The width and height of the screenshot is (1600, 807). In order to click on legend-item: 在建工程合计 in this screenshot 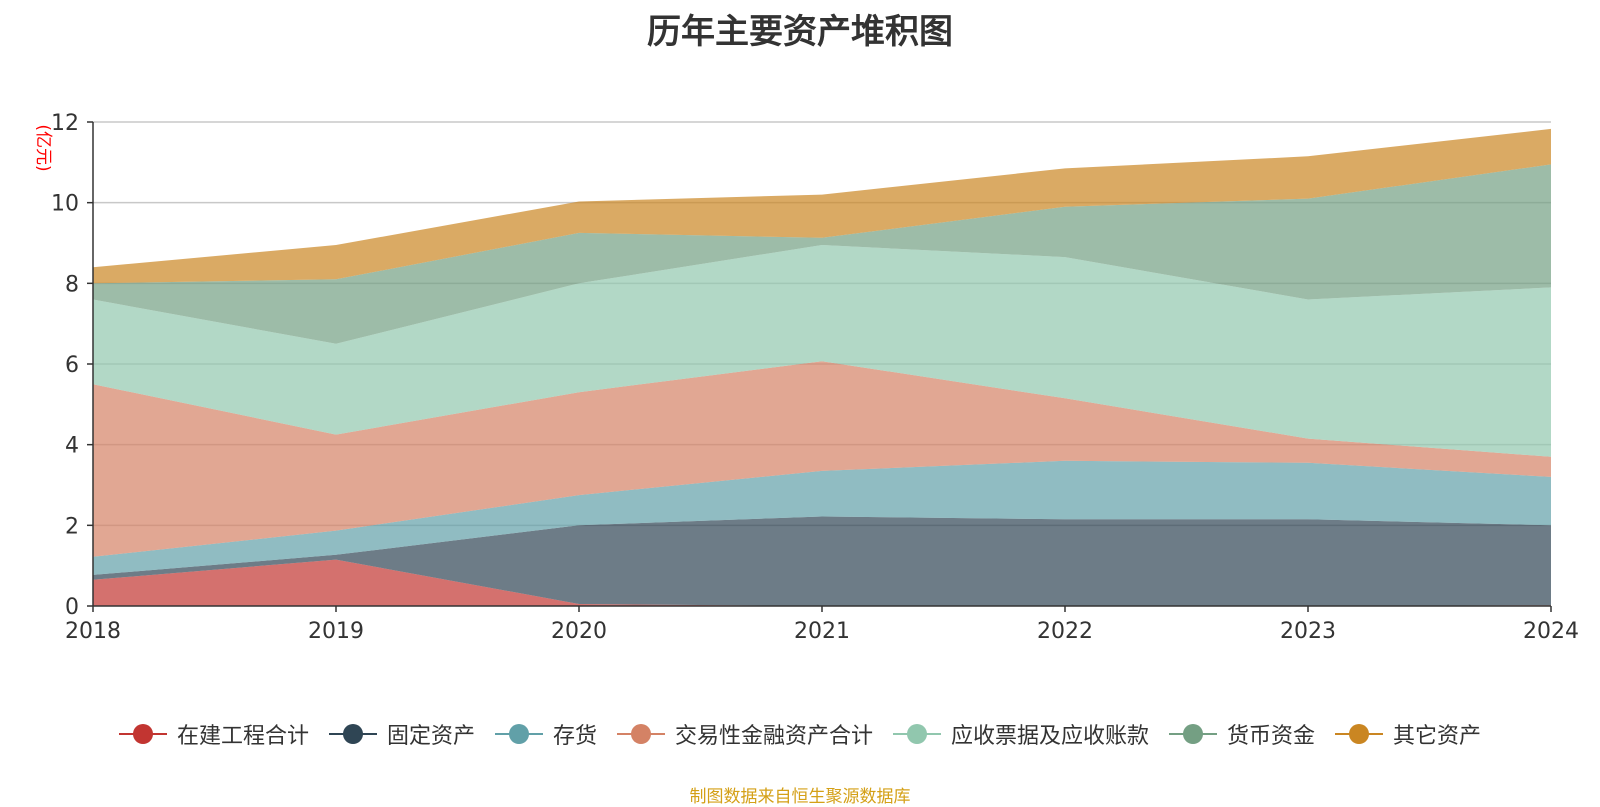, I will do `click(213, 734)`.